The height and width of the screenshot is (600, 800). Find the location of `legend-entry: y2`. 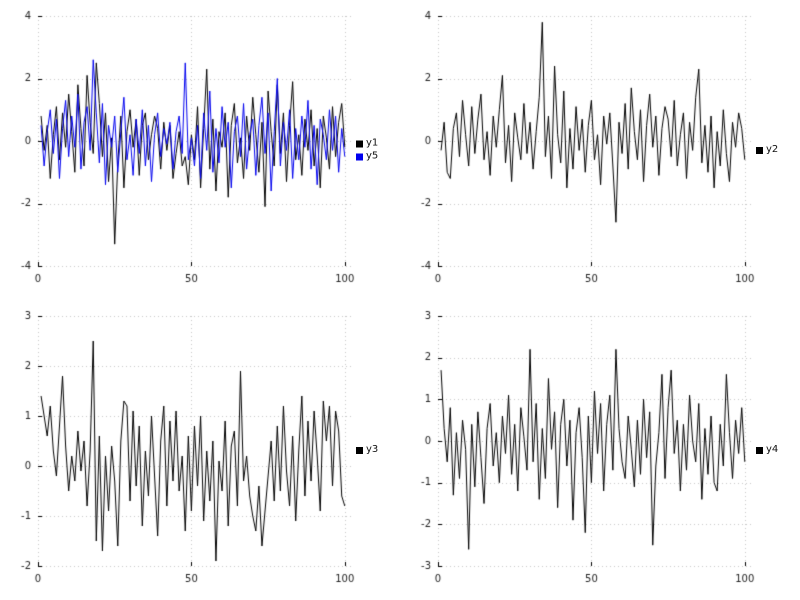

legend-entry: y2 is located at coordinates (767, 150).